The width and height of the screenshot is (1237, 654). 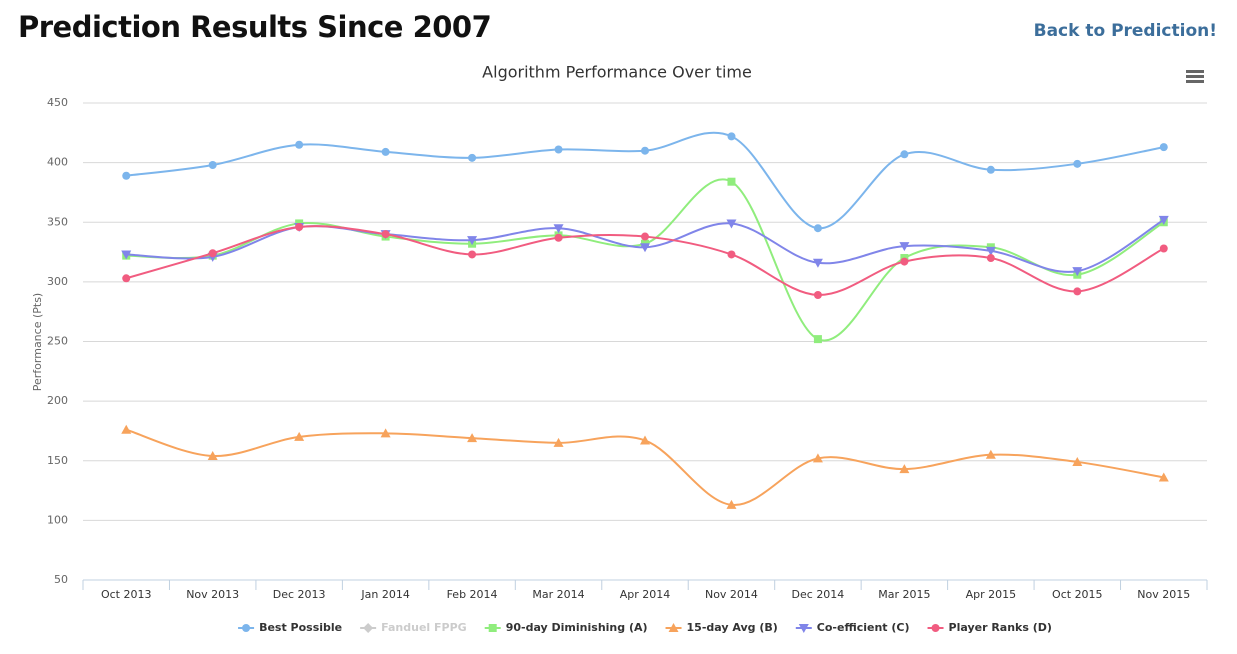 What do you see at coordinates (384, 594) in the screenshot?
I see `x-tick-label: Jan 2014` at bounding box center [384, 594].